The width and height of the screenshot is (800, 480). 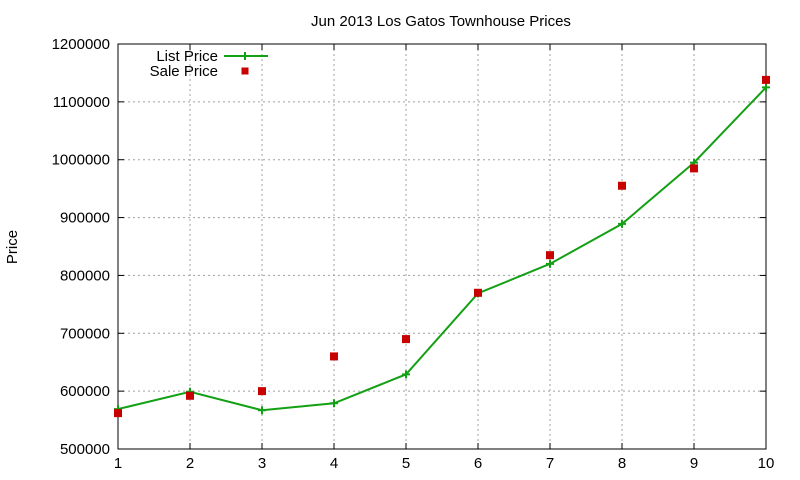 I want to click on y-tick-label: 1100000, so click(x=81, y=102).